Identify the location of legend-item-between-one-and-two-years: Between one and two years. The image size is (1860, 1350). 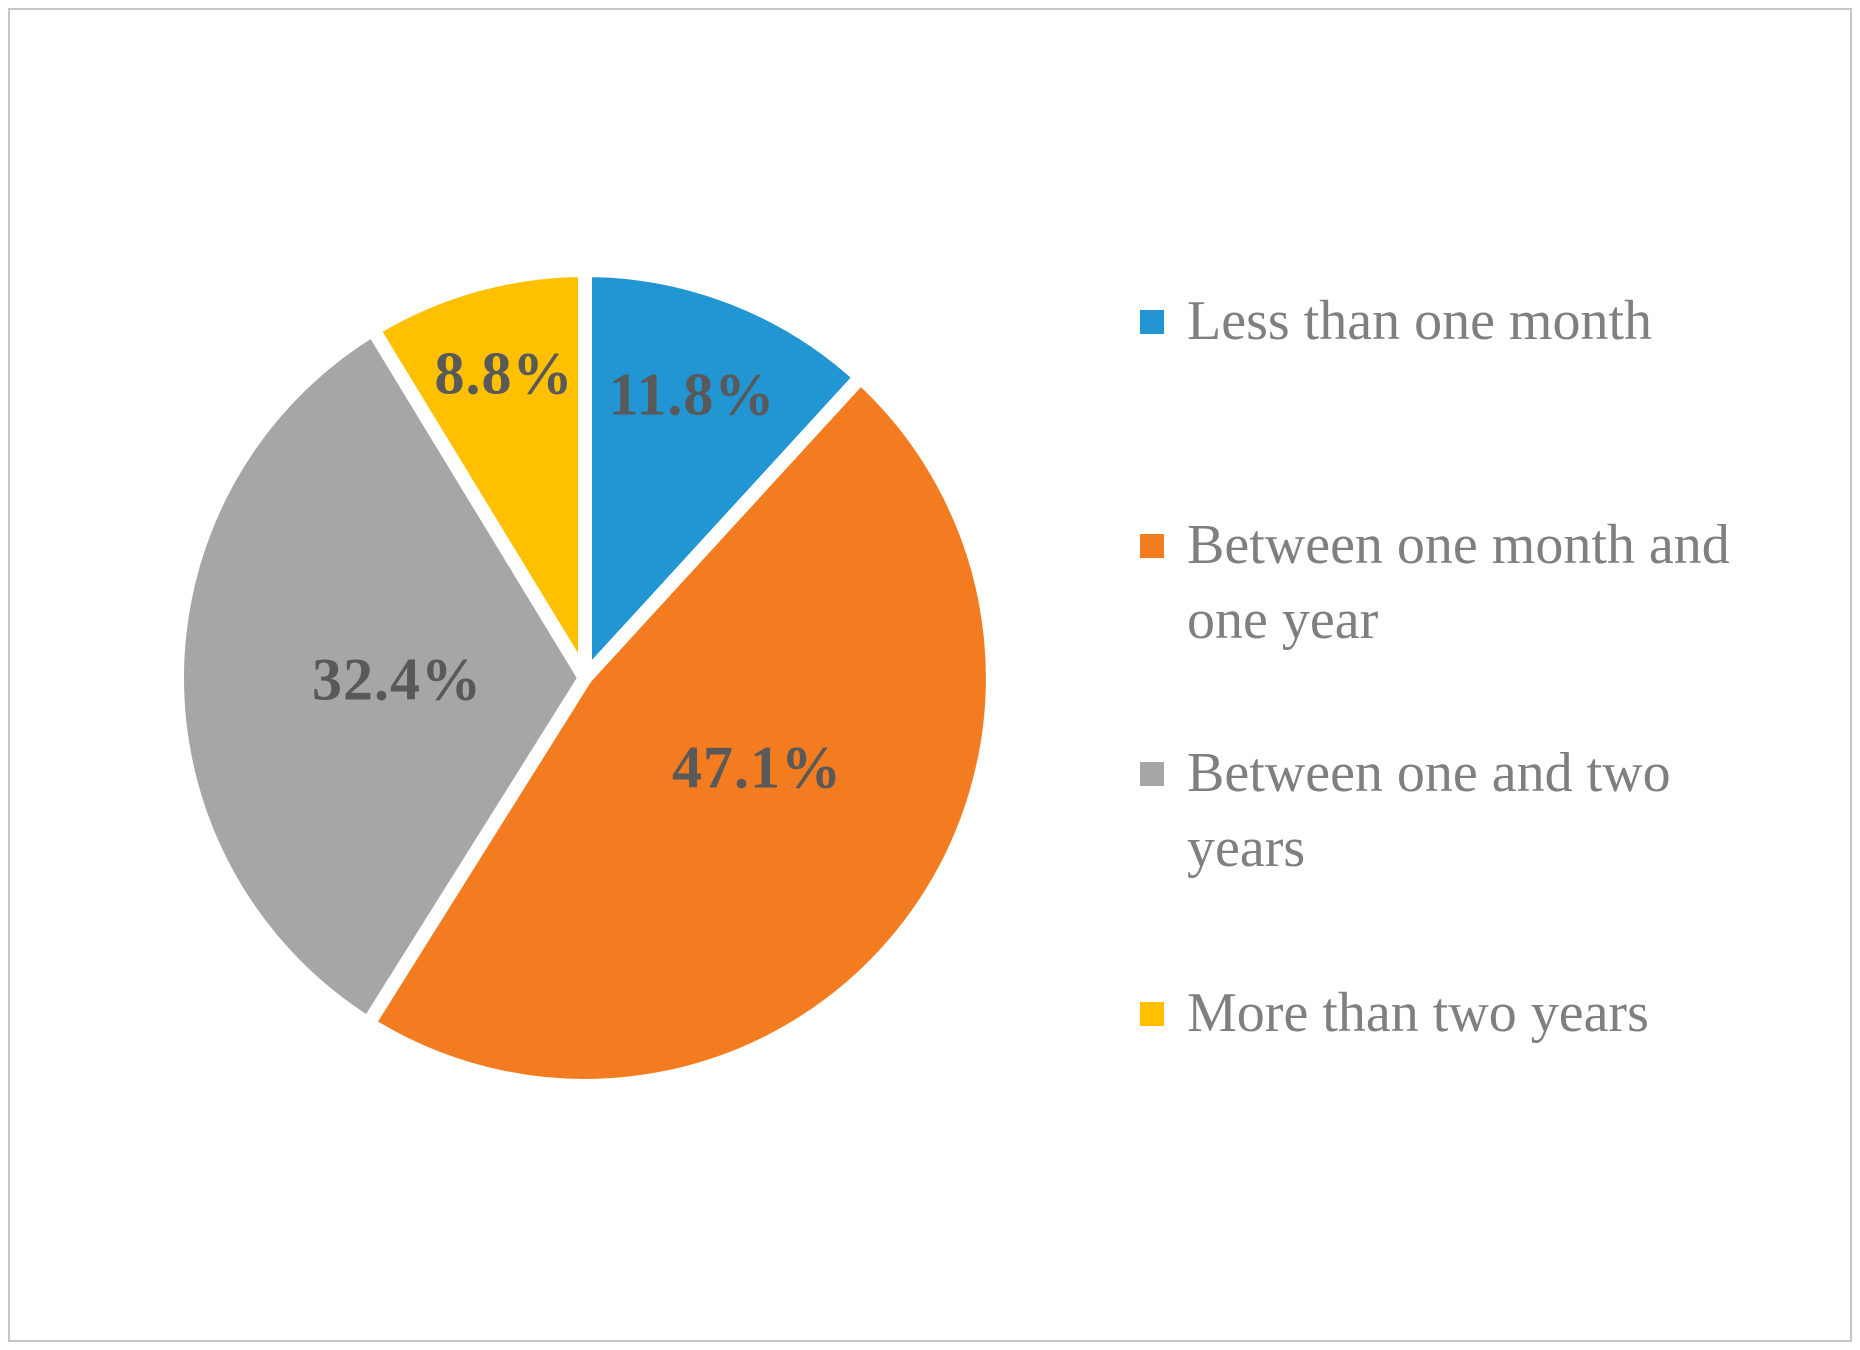
(1453, 811).